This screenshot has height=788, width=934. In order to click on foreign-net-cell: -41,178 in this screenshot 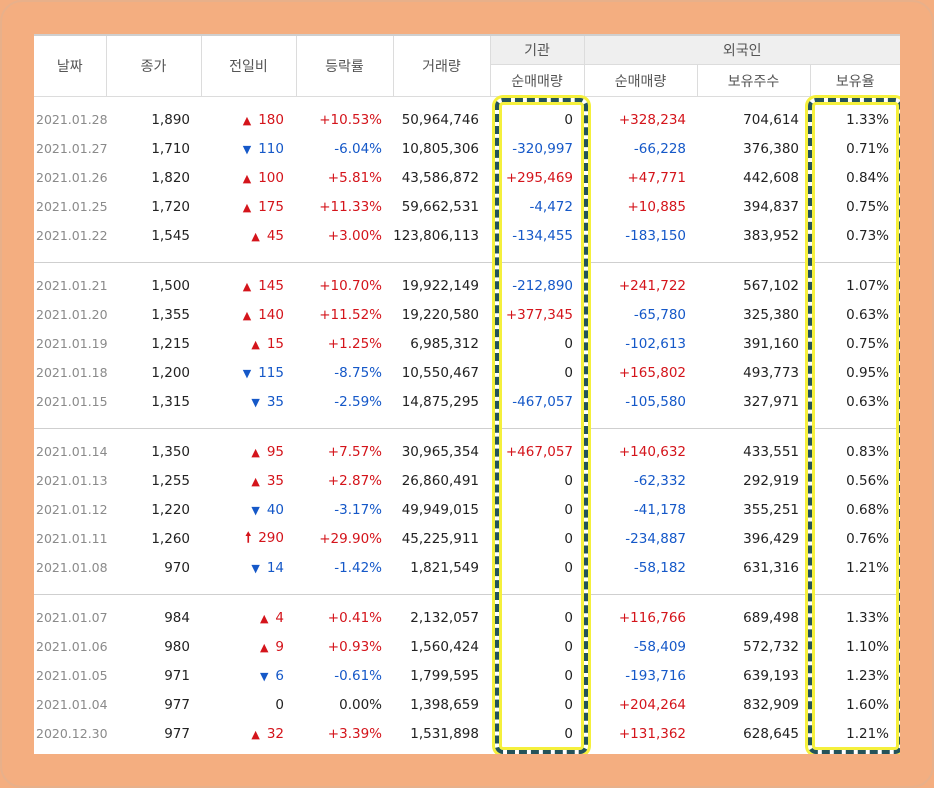, I will do `click(659, 509)`.